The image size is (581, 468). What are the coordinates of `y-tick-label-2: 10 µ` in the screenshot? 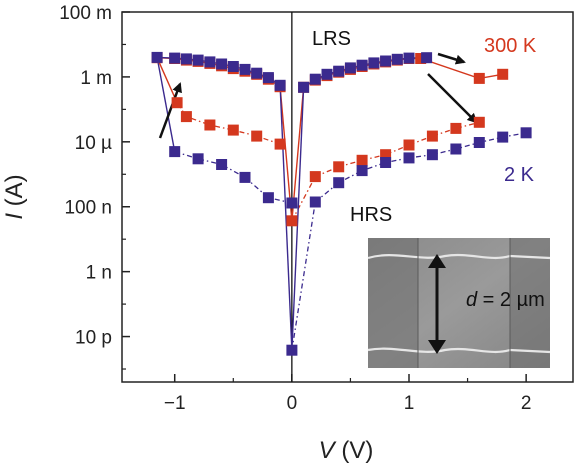 It's located at (93, 143).